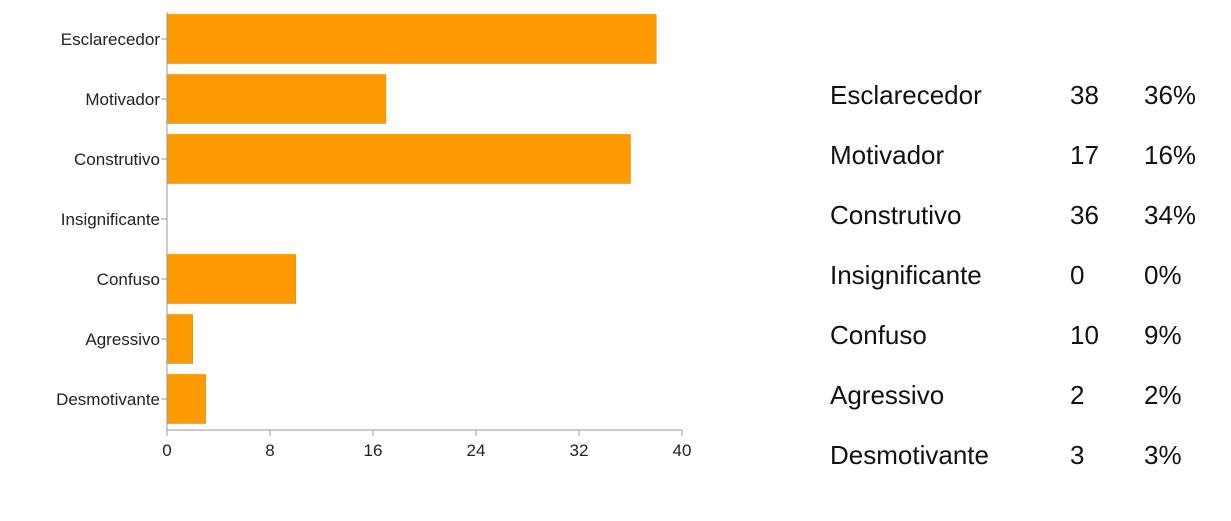 This screenshot has width=1231, height=521. I want to click on summary-count: 17, so click(1084, 154).